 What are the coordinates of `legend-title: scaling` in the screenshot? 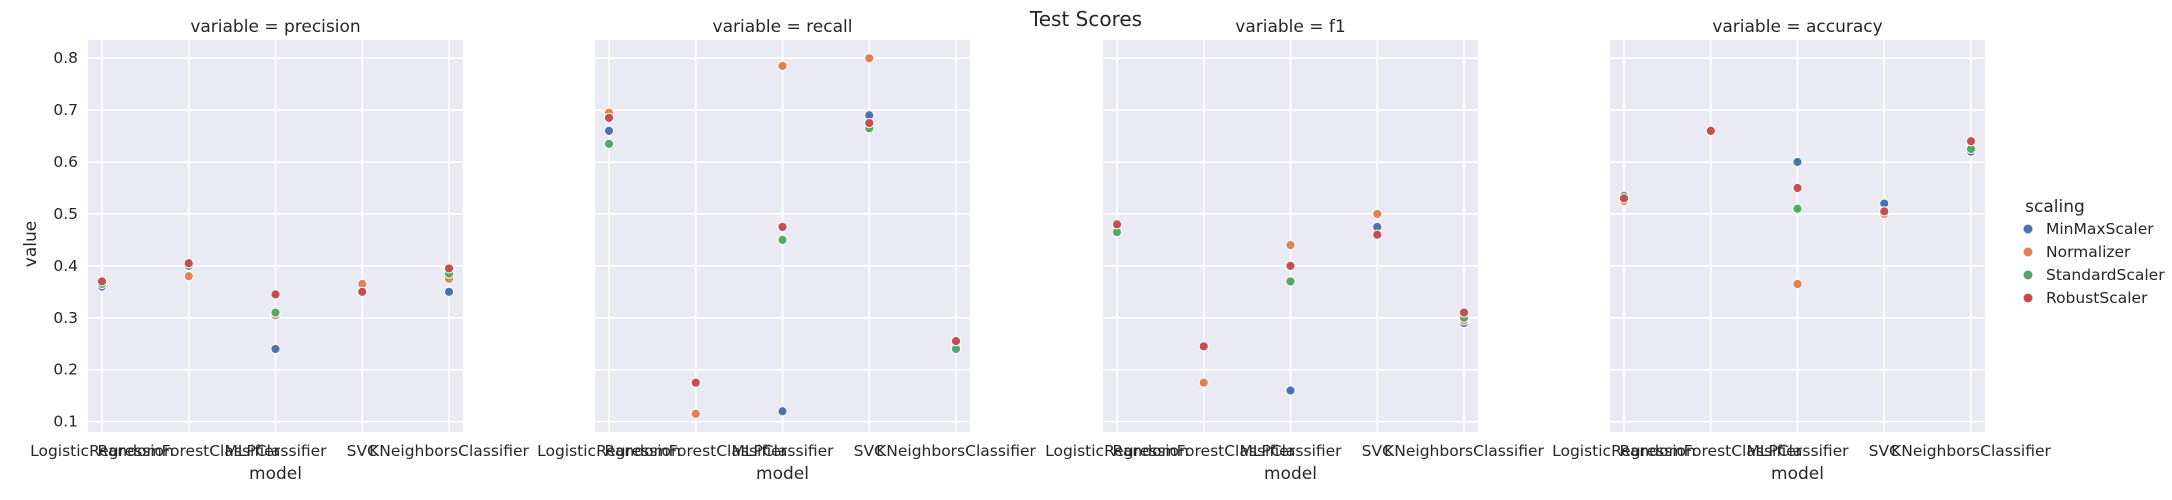 It's located at (2055, 207).